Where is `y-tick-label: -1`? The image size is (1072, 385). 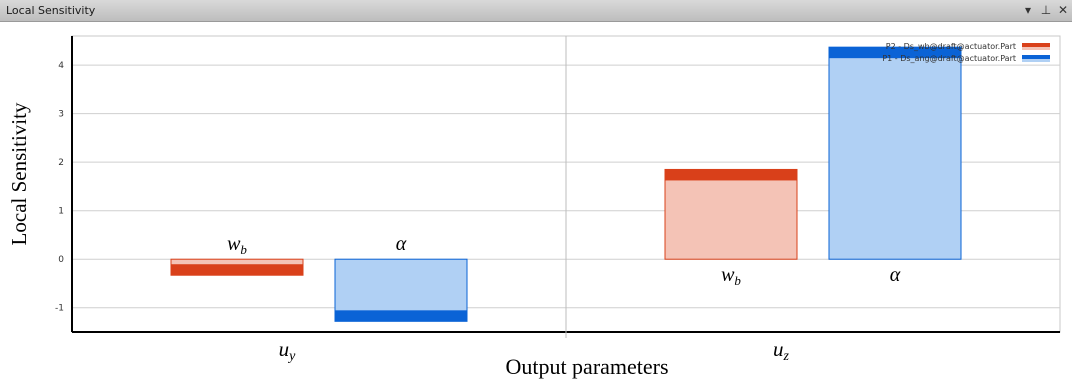 y-tick-label: -1 is located at coordinates (59, 309).